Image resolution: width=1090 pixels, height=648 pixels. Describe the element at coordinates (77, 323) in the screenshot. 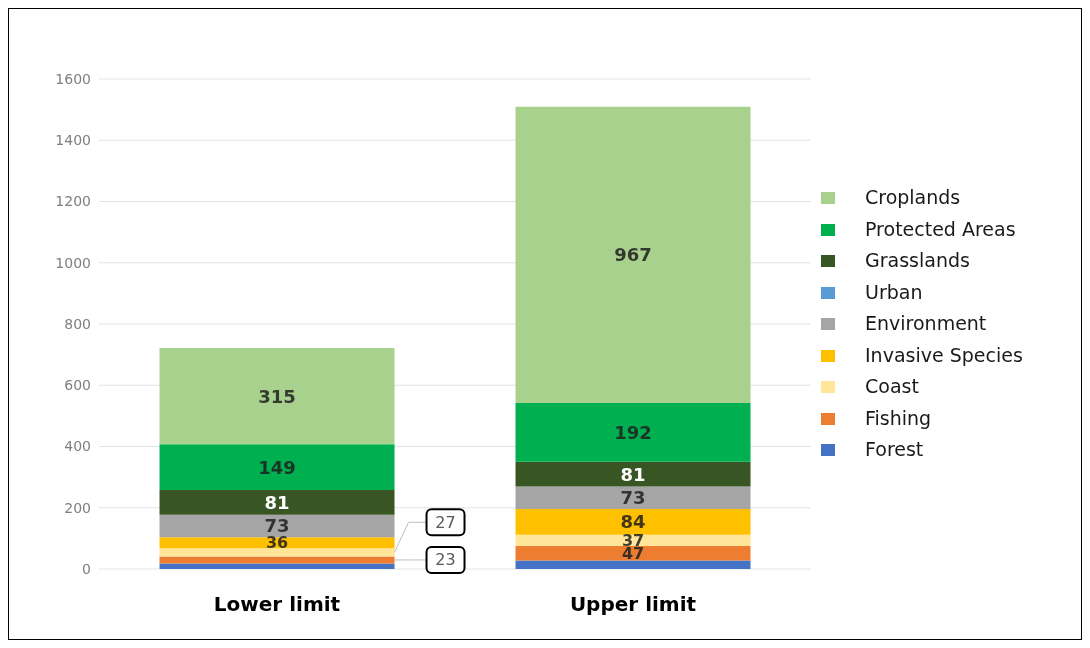

I see `y-tick-label: 800` at that location.